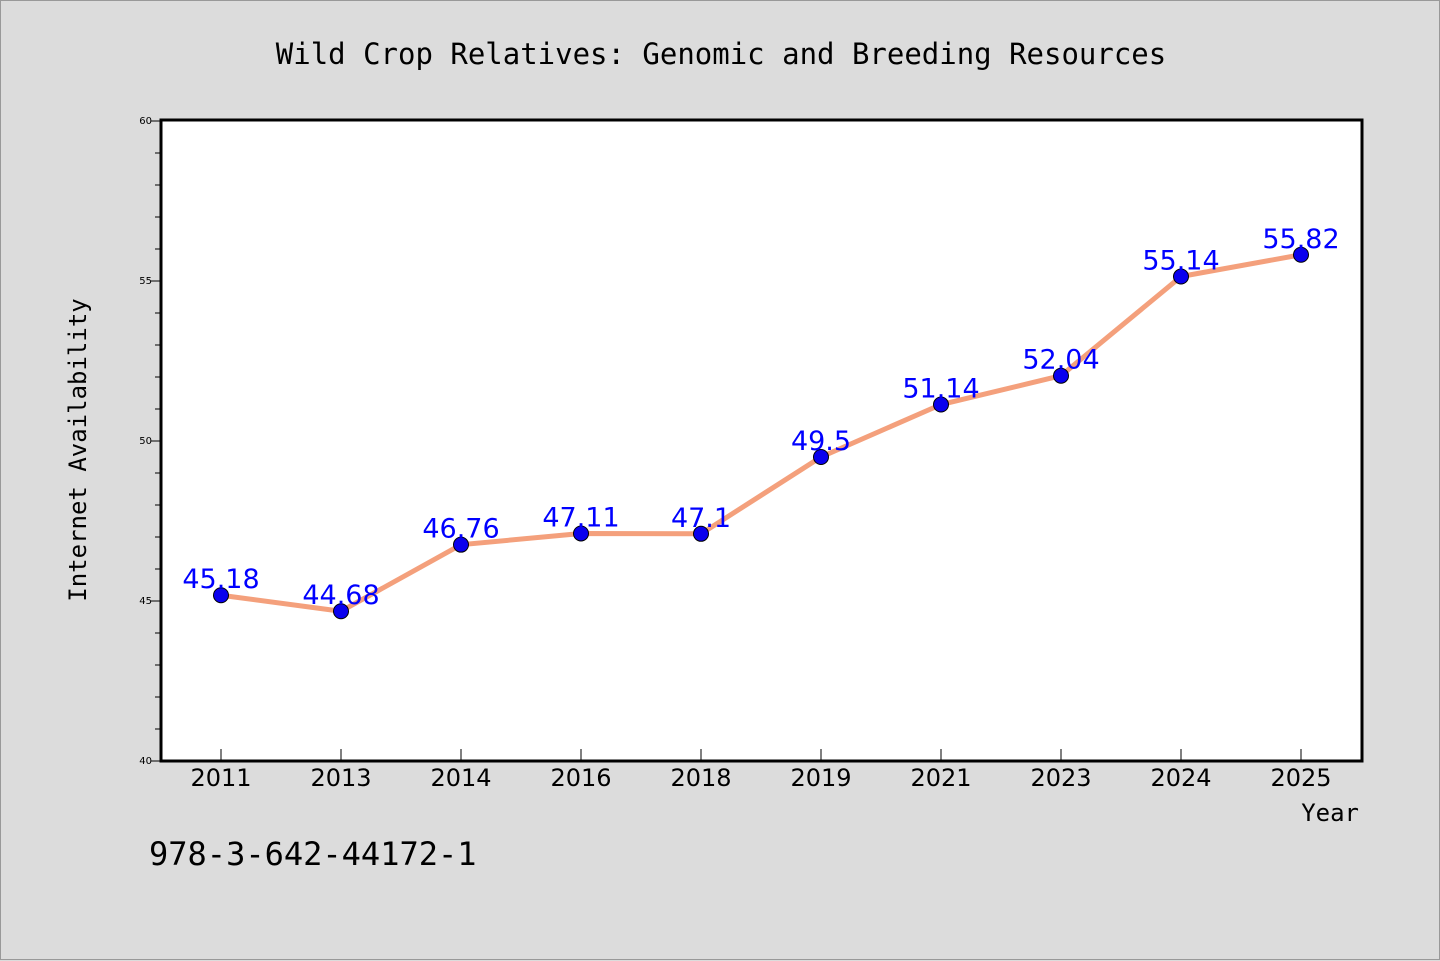 This screenshot has height=961, width=1440. Describe the element at coordinates (1180, 261) in the screenshot. I see `data-label: 55.14` at that location.